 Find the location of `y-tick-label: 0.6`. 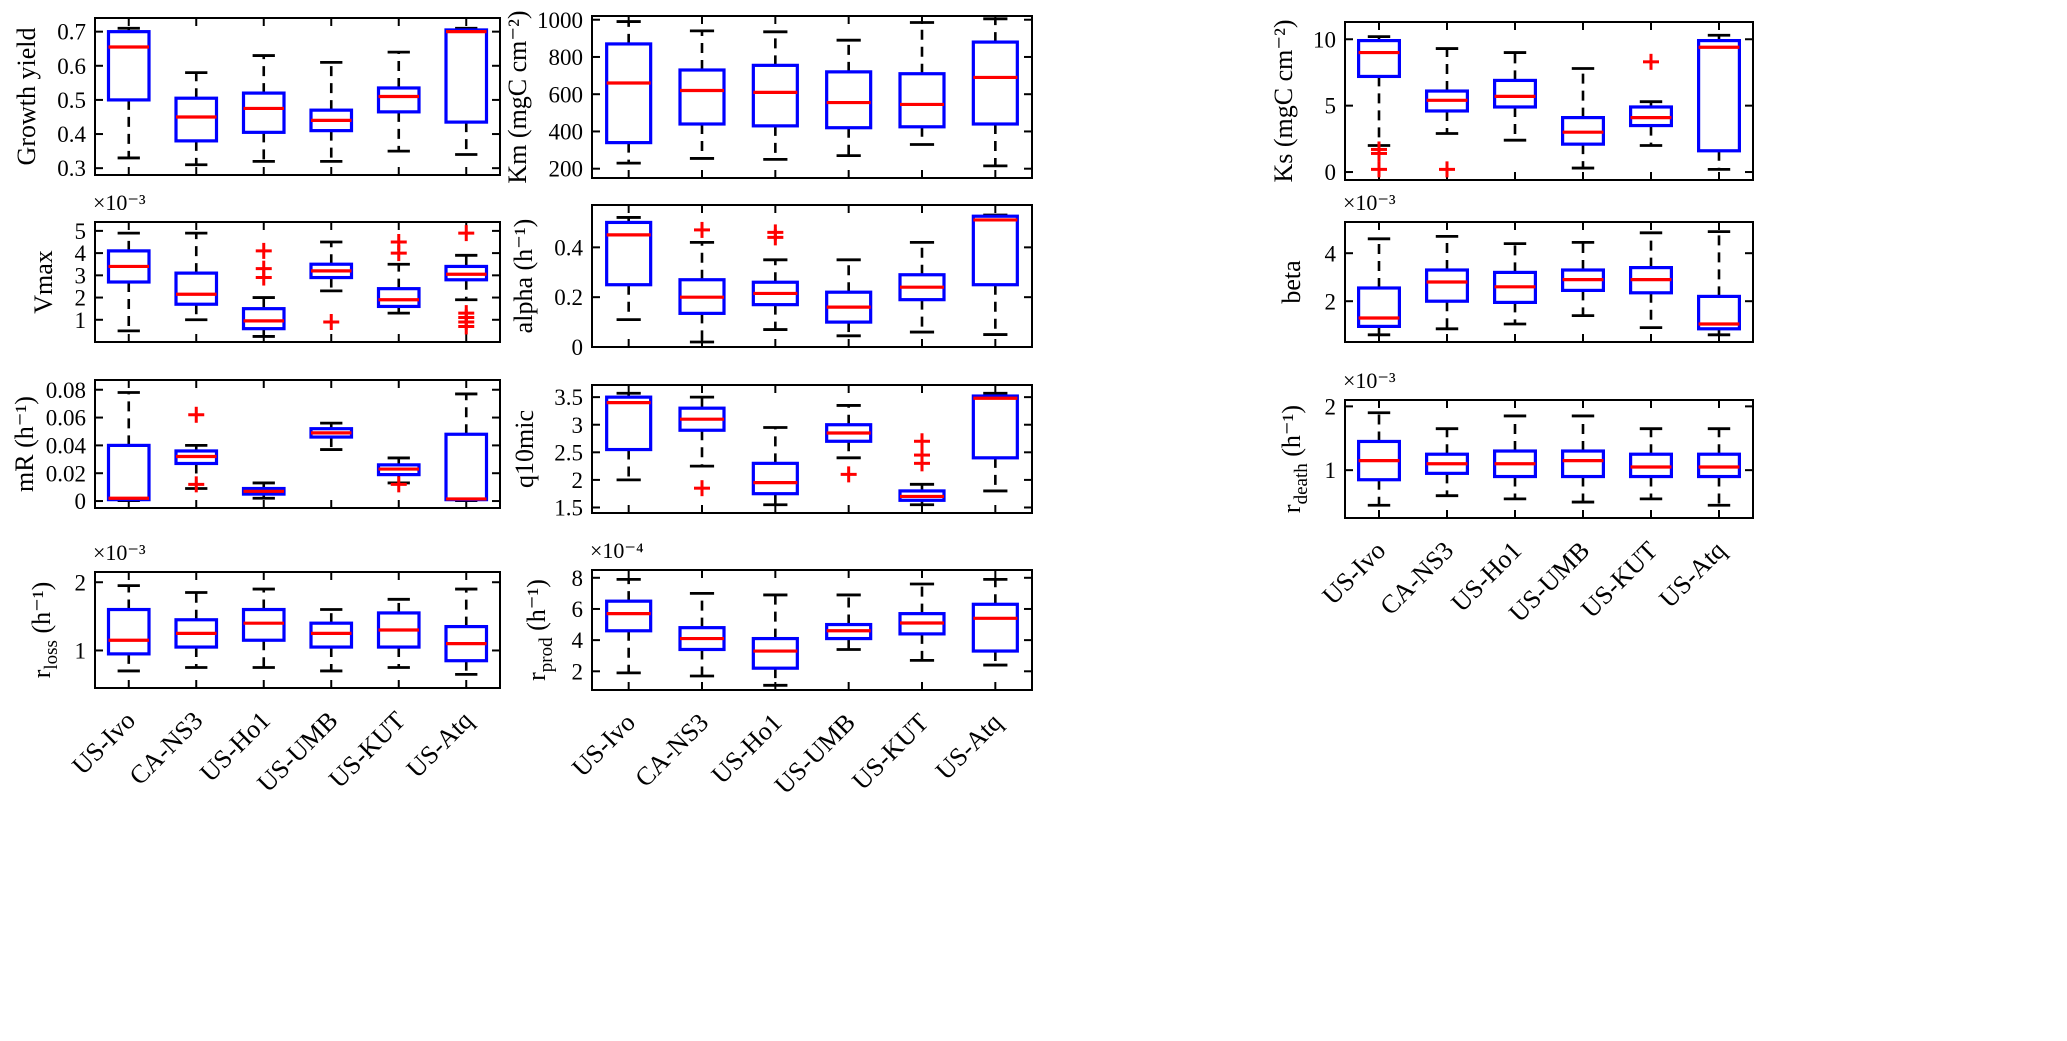

y-tick-label: 0.6 is located at coordinates (71, 66).